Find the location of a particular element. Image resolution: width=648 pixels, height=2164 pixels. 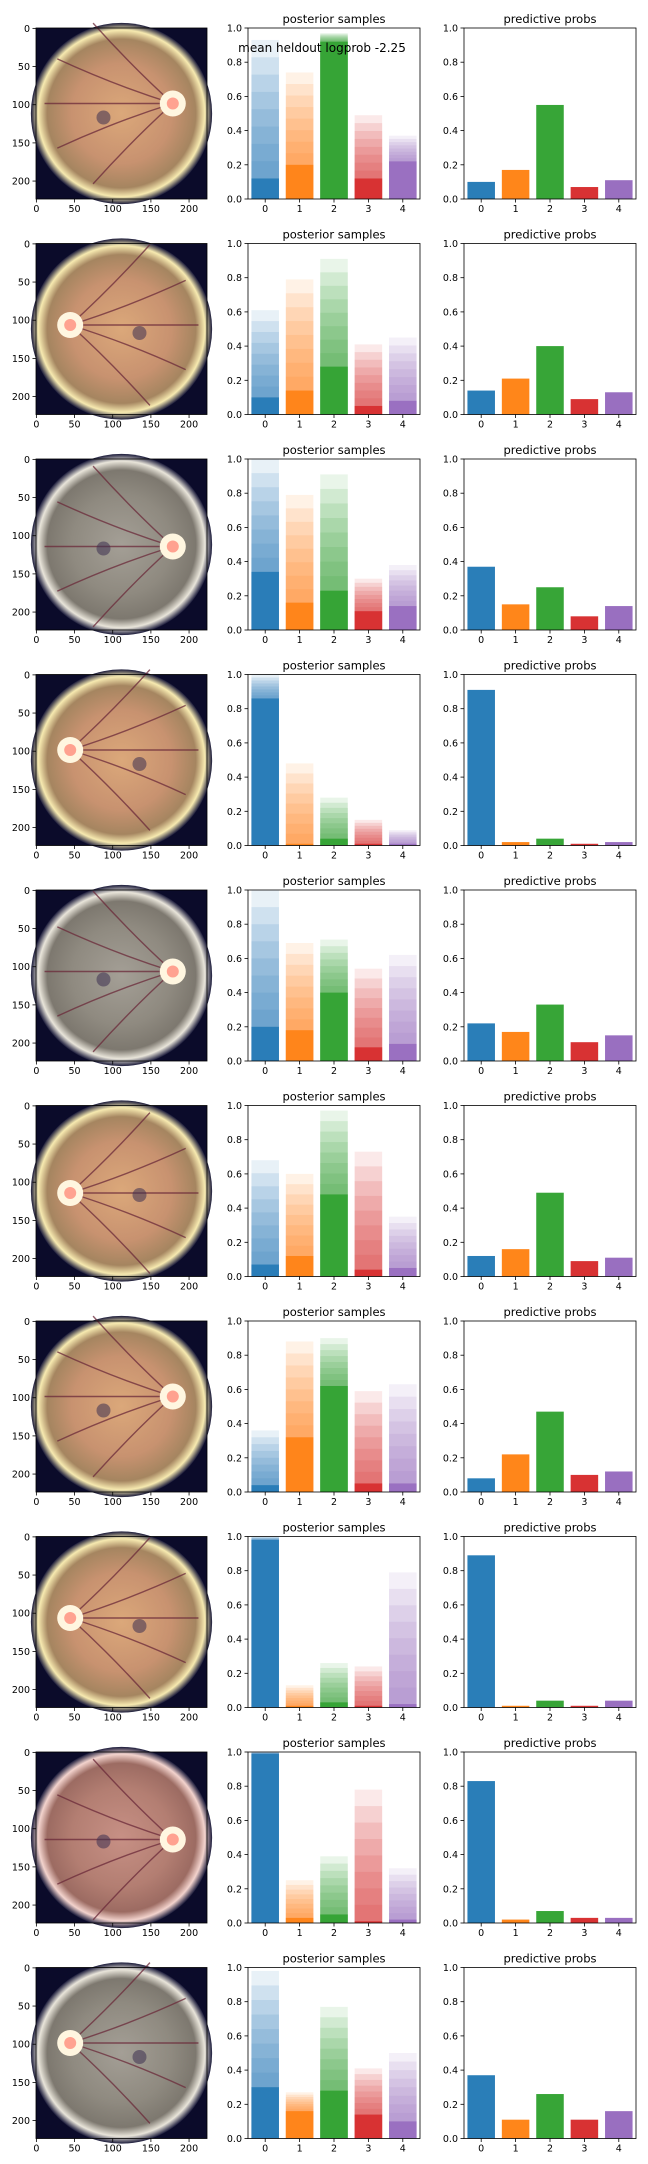

fundus-vessel is located at coordinates (115, 1418).